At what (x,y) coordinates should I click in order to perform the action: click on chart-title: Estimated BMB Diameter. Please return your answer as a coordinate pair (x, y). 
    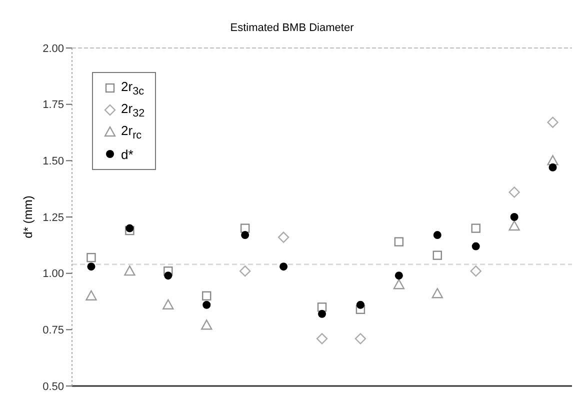
    Looking at the image, I should click on (292, 28).